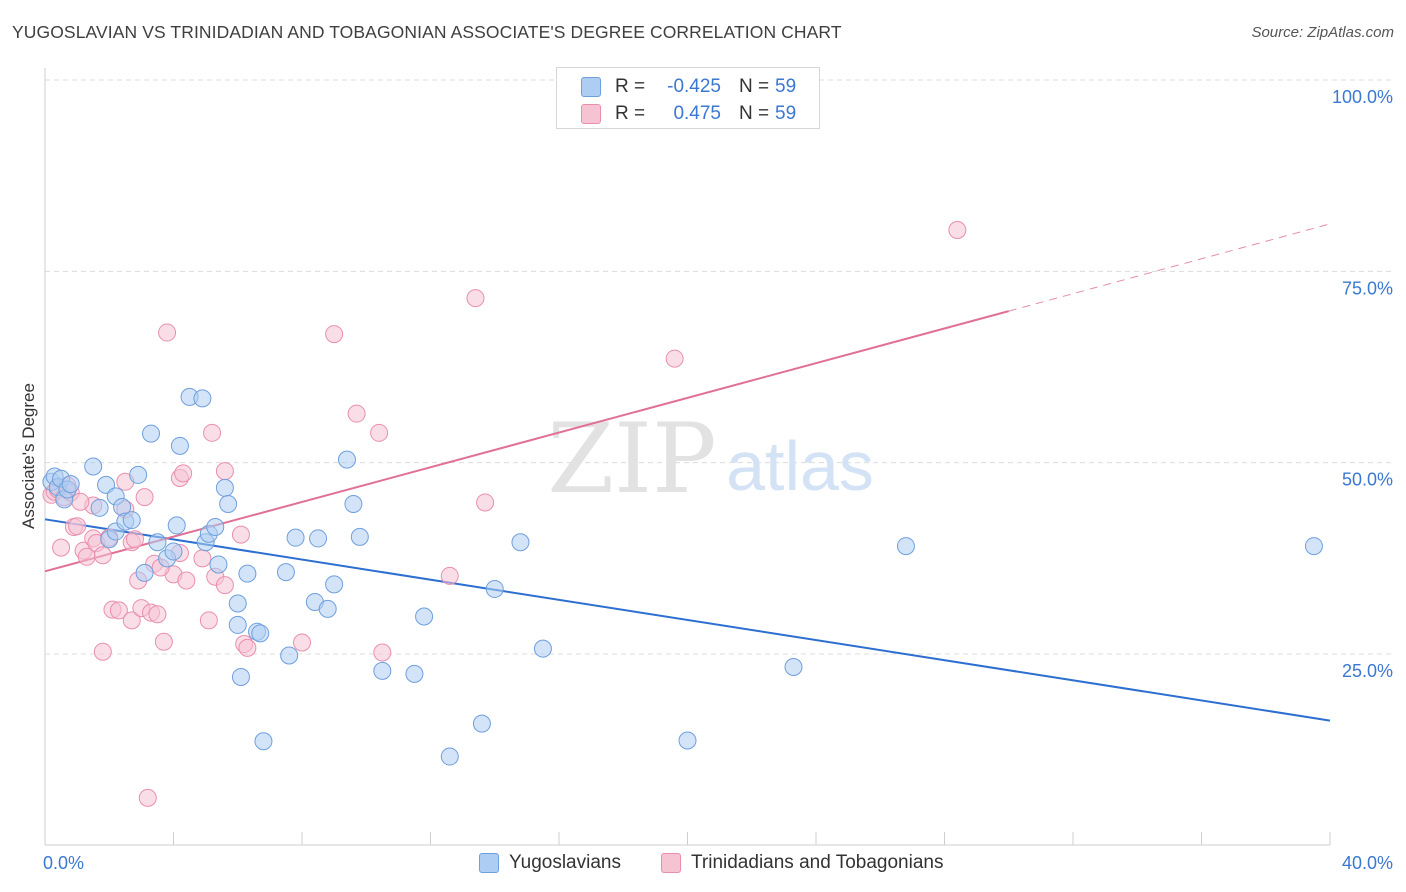 This screenshot has width=1406, height=892. I want to click on watermark: ZIP atlas, so click(710, 459).